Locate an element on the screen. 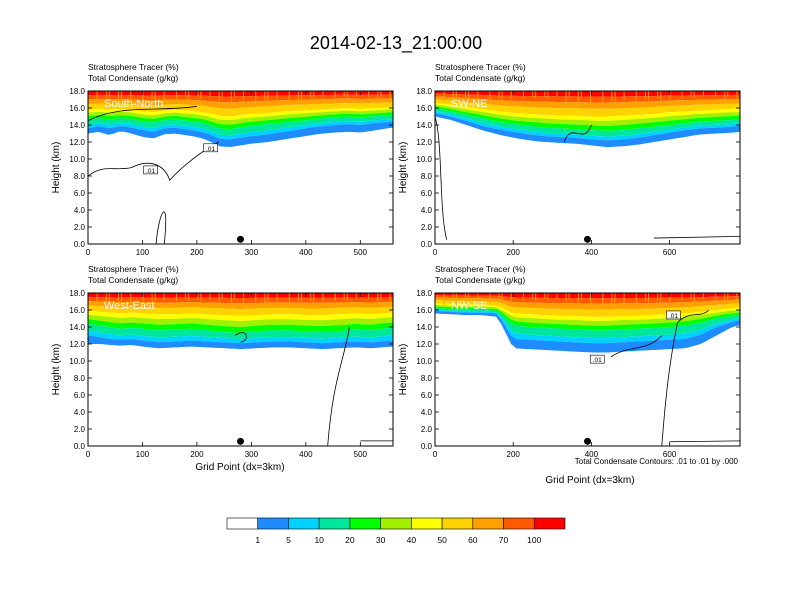 The image size is (792, 612). section-label: NW-SE is located at coordinates (469, 306).